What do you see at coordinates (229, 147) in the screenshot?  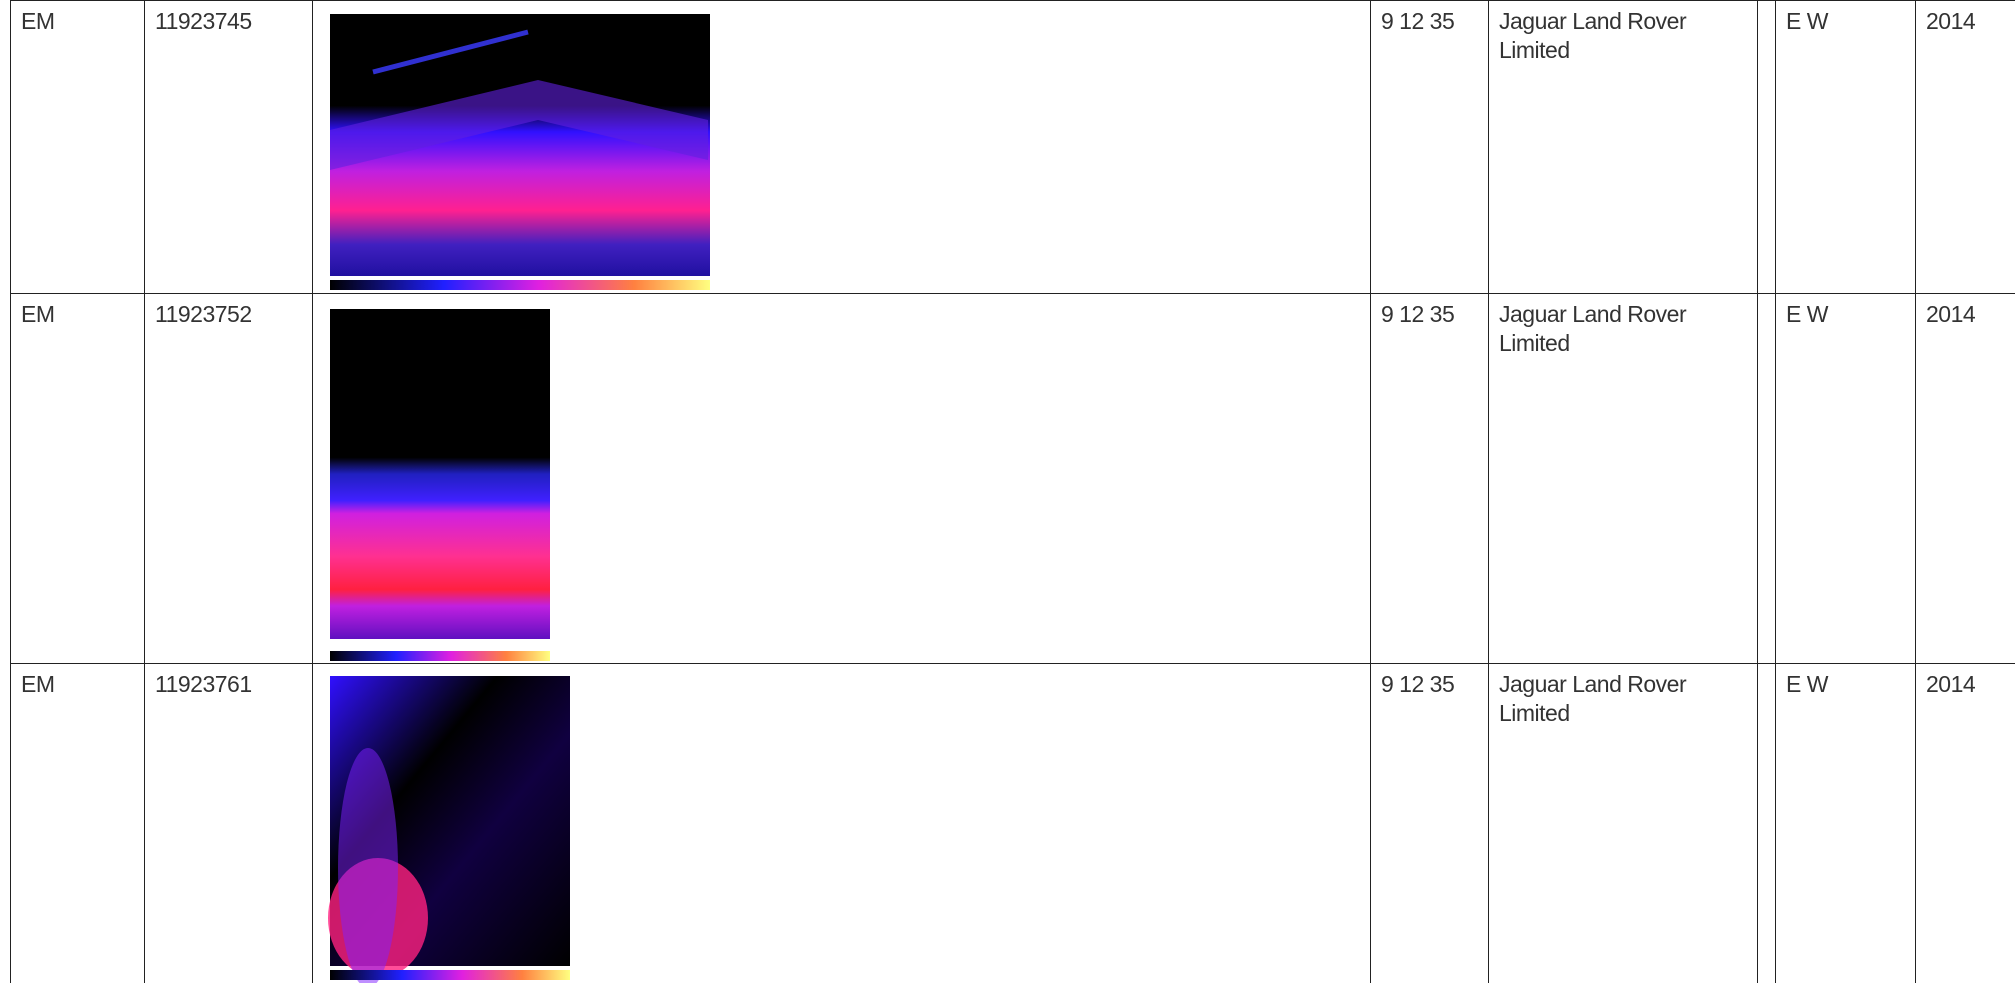 I see `table-cell: 11923745` at bounding box center [229, 147].